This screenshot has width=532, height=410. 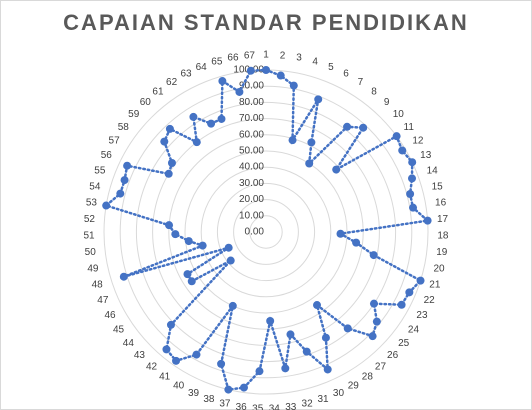 I want to click on category-label: 1, so click(x=266, y=55).